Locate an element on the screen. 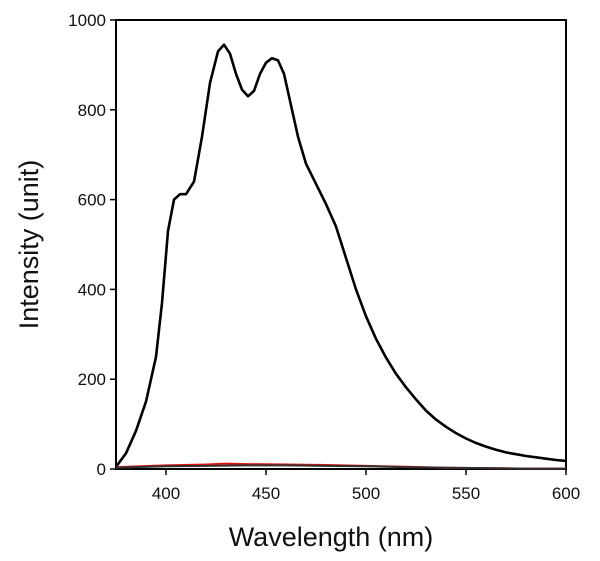 The height and width of the screenshot is (561, 600). y-tick-label: 600 is located at coordinates (92, 200).